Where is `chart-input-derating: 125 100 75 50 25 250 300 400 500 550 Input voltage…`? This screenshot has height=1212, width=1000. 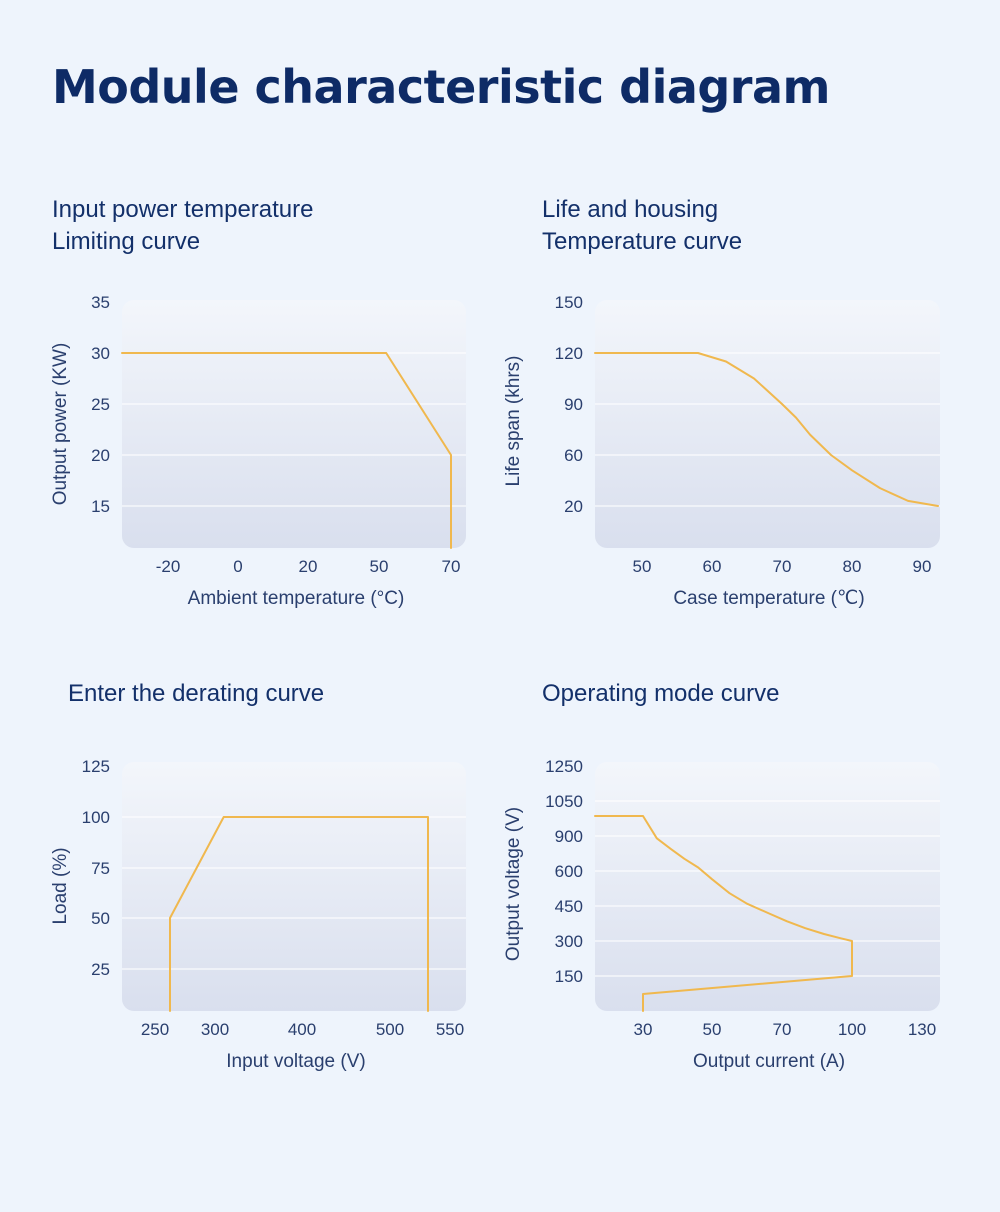
chart-input-derating: 125 100 75 50 25 250 300 400 500 550 Input voltage… is located at coordinates (258, 914).